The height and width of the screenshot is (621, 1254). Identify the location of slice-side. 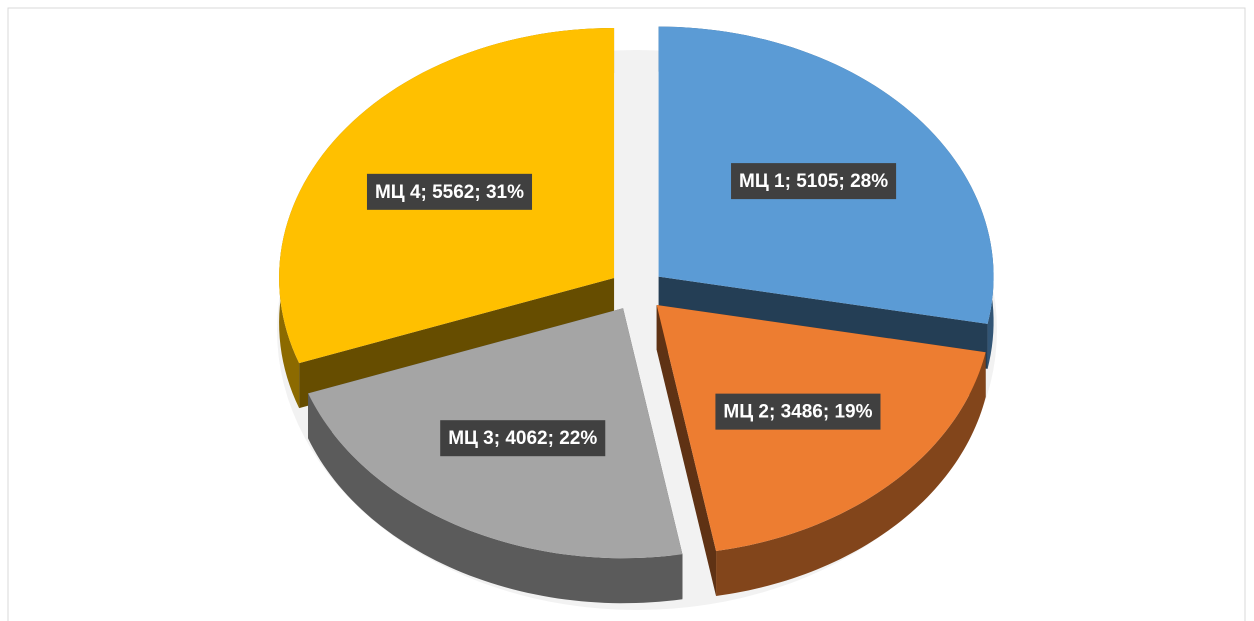
(686, 450).